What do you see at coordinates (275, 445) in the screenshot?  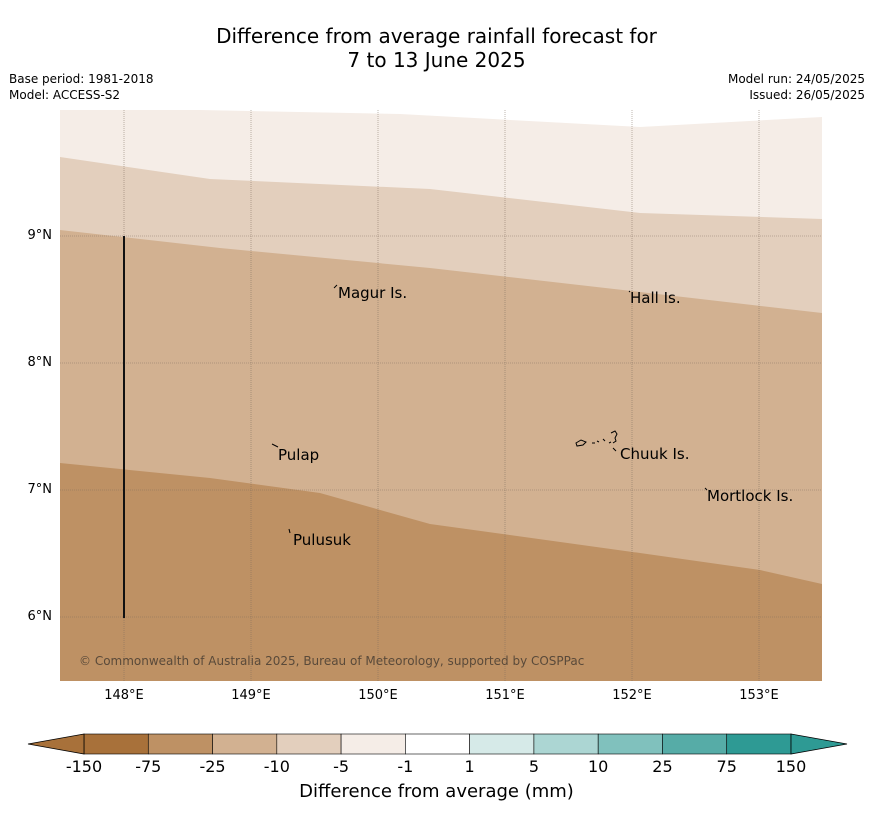 I see `island-pulap` at bounding box center [275, 445].